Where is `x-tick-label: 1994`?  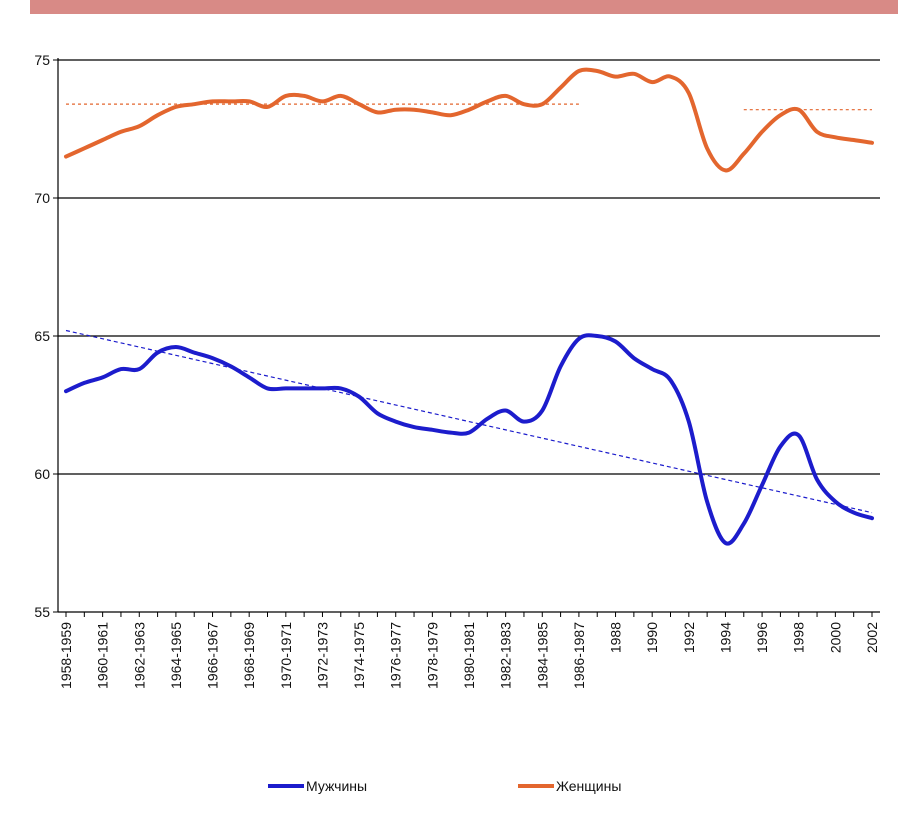
x-tick-label: 1994 is located at coordinates (725, 637).